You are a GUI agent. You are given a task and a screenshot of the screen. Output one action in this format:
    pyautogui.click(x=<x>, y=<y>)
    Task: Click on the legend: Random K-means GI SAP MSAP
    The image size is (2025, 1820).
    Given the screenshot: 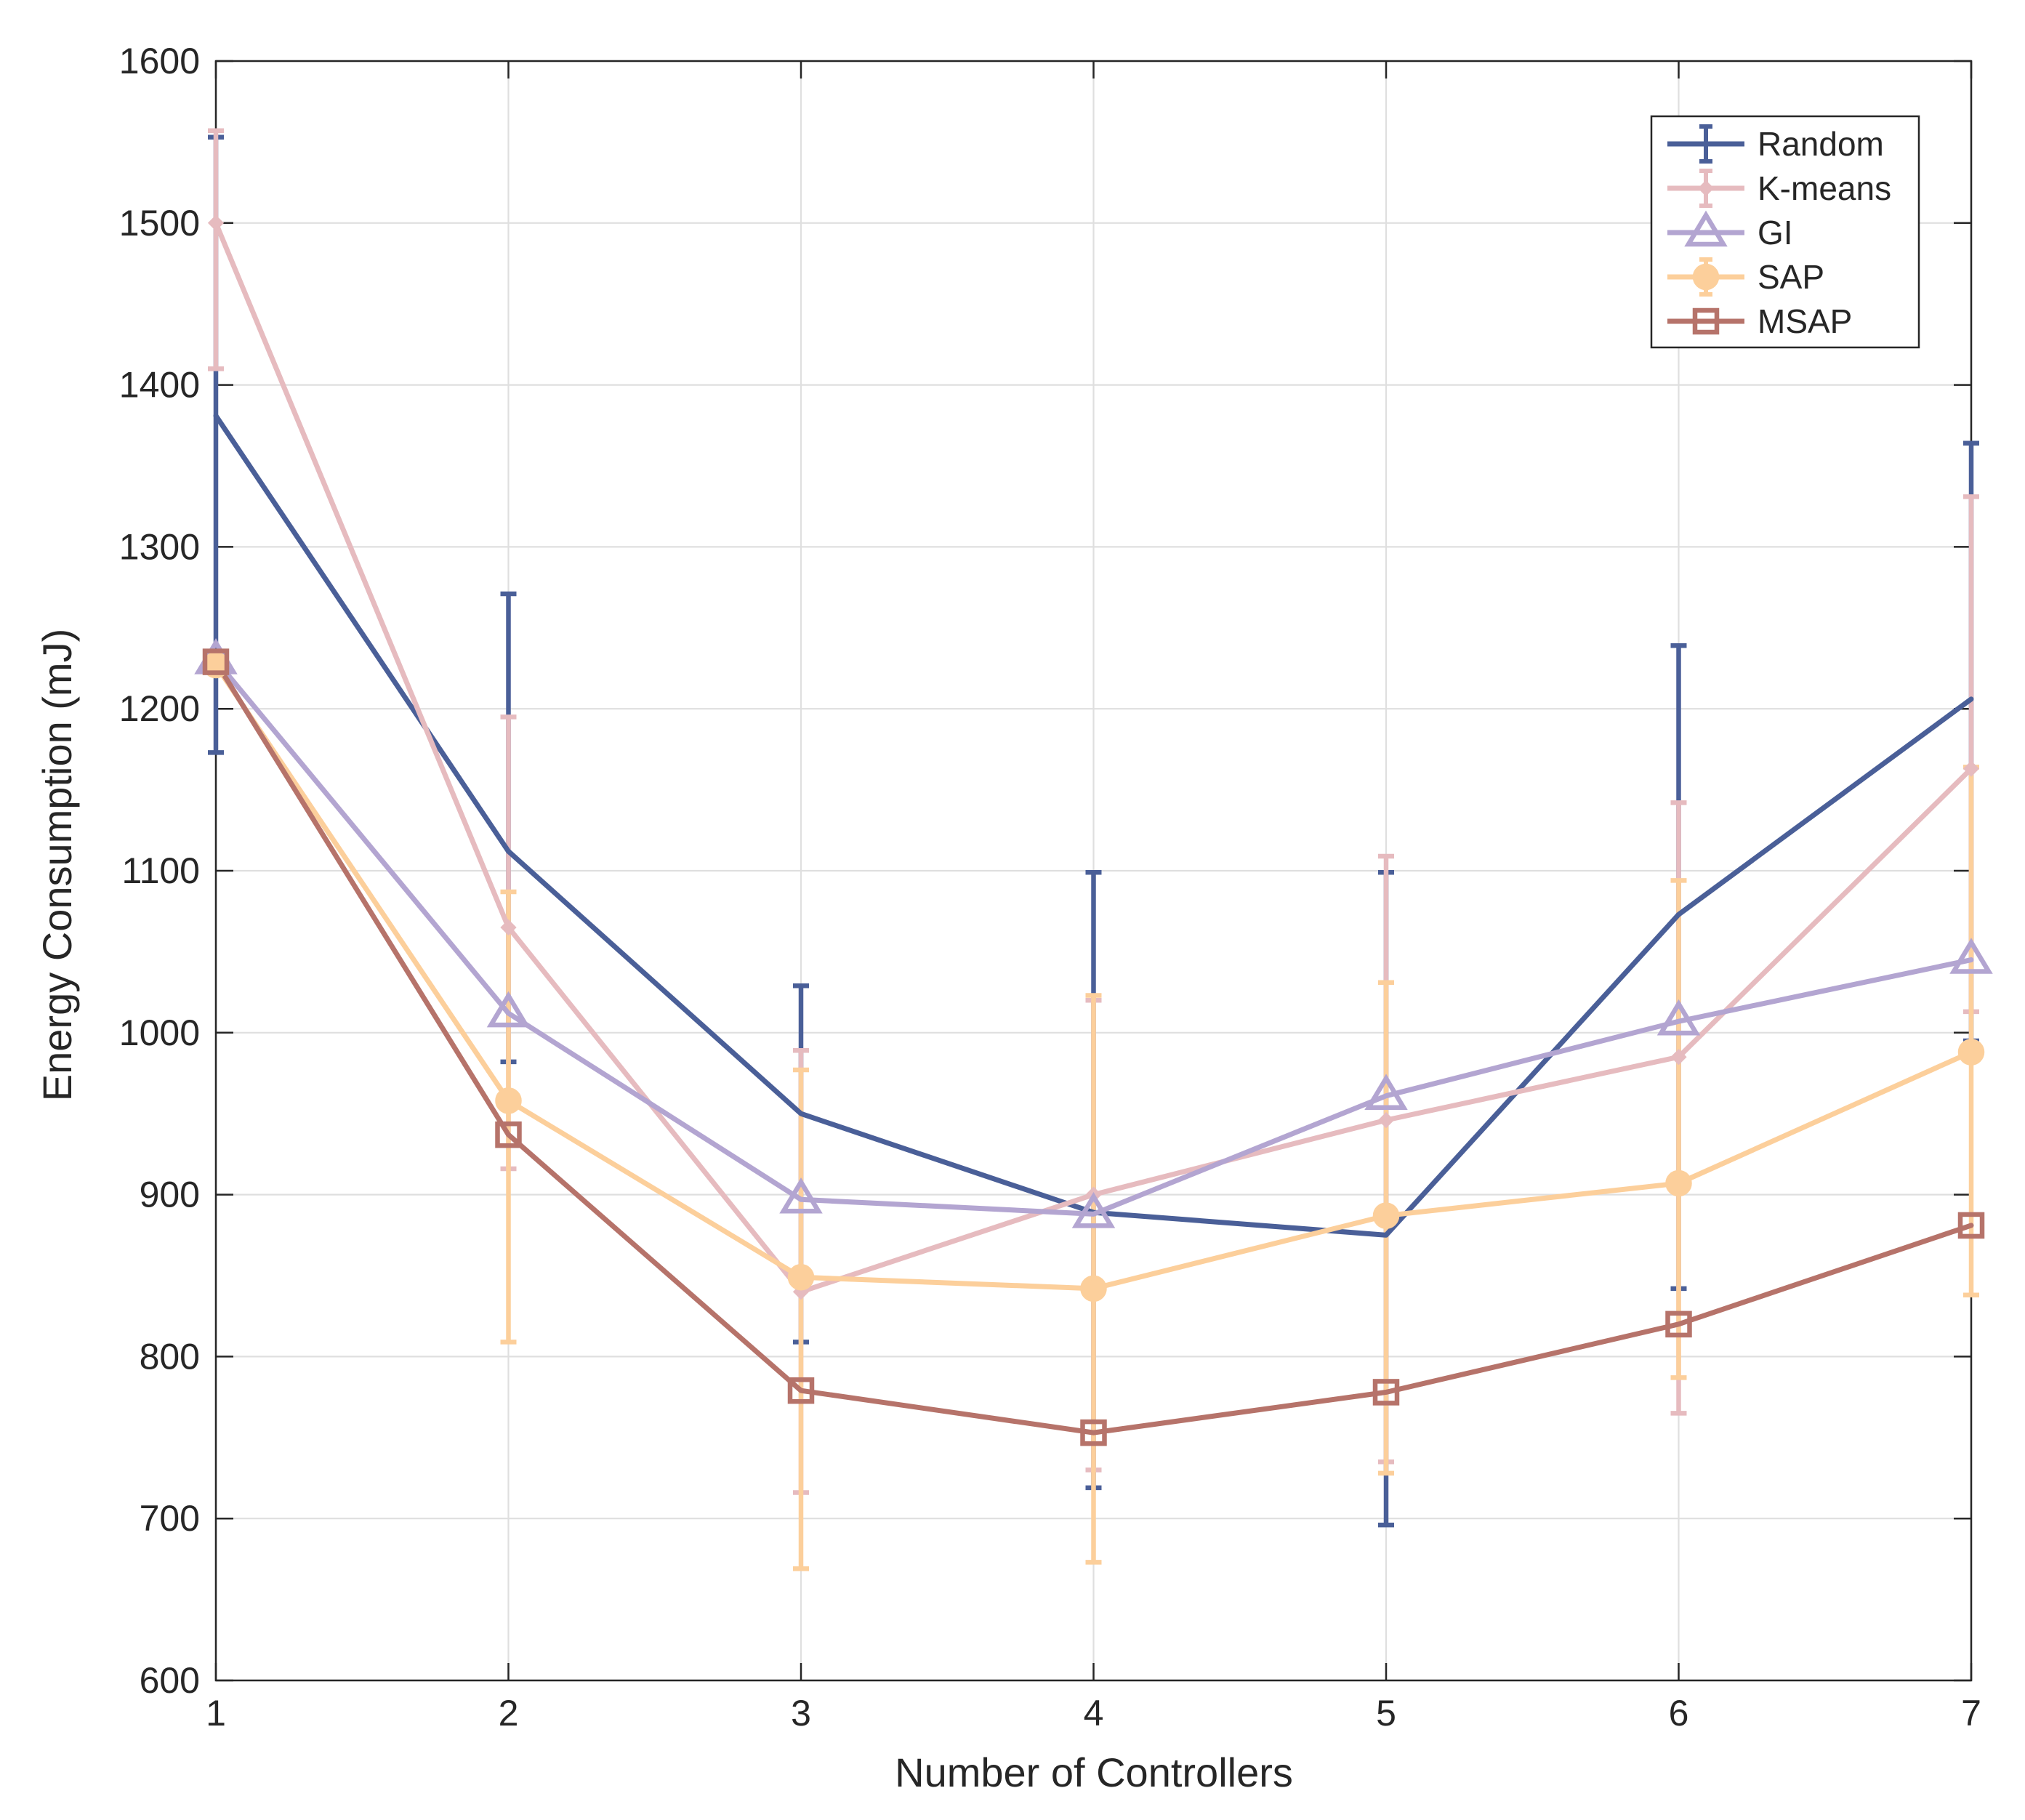 What is the action you would take?
    pyautogui.click(x=1785, y=232)
    